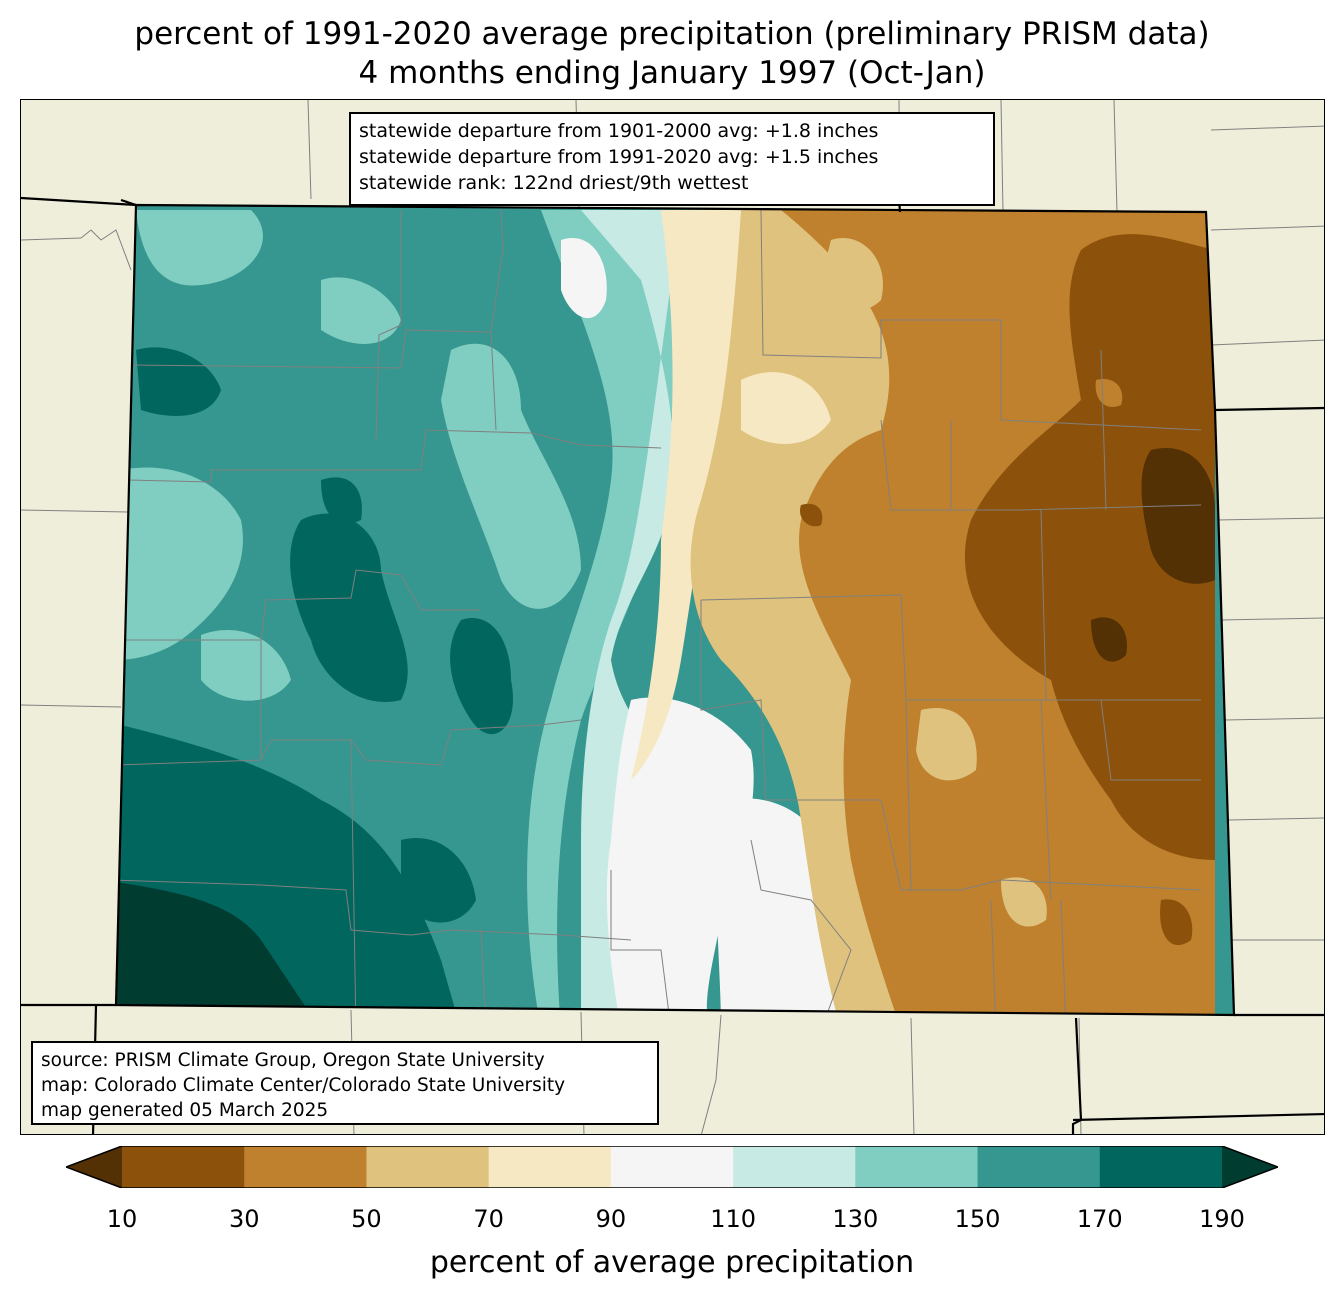  I want to click on colorbar-tick-label: 30, so click(244, 1219).